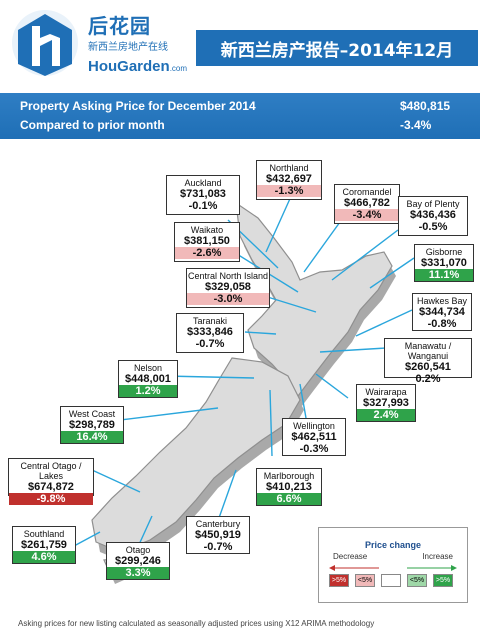 This screenshot has height=637, width=480. Describe the element at coordinates (303, 401) in the screenshot. I see `leader-wellington` at that location.